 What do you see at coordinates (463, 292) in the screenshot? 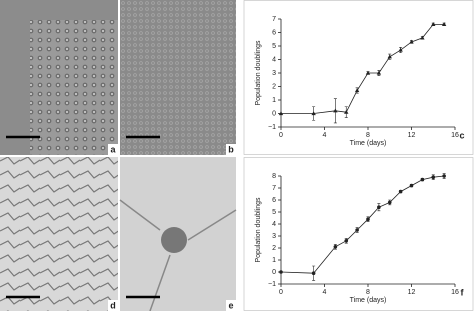
I see `panel-label: f` at bounding box center [463, 292].